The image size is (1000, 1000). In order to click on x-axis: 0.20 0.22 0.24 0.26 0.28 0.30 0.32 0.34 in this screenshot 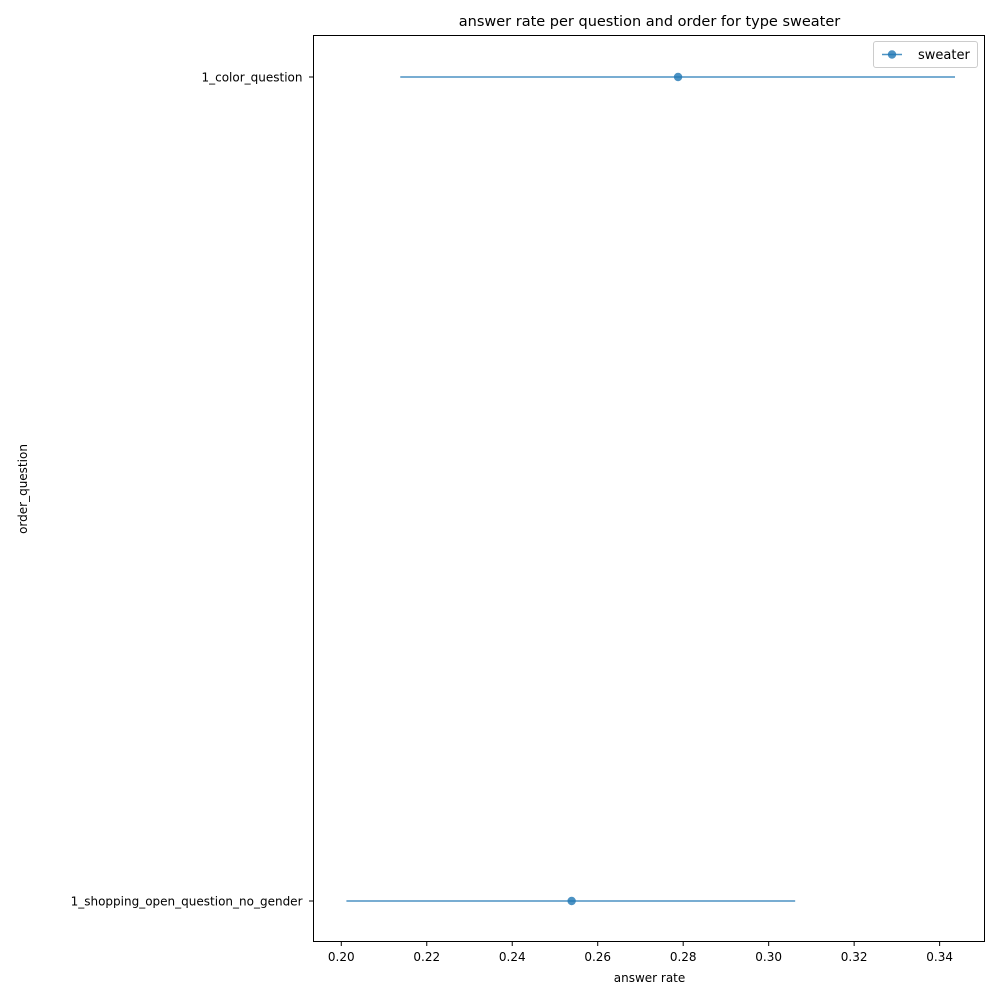, I will do `click(640, 952)`.